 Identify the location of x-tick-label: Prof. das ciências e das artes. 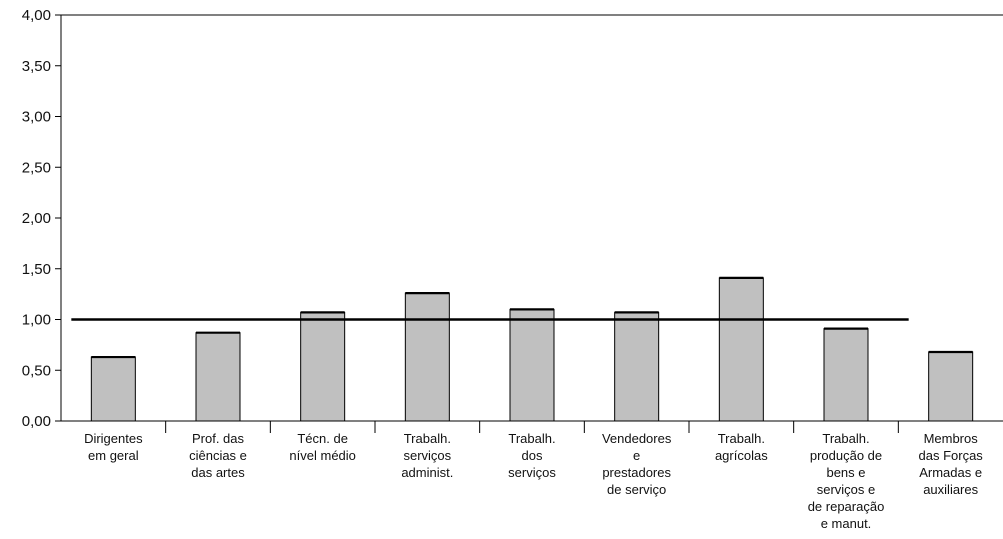
(218, 455).